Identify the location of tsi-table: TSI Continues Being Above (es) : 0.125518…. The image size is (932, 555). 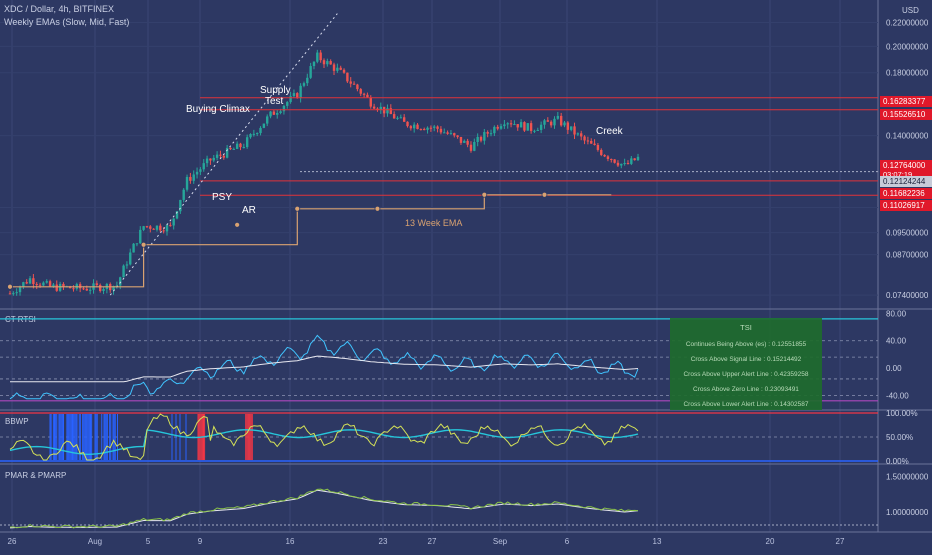
(746, 364).